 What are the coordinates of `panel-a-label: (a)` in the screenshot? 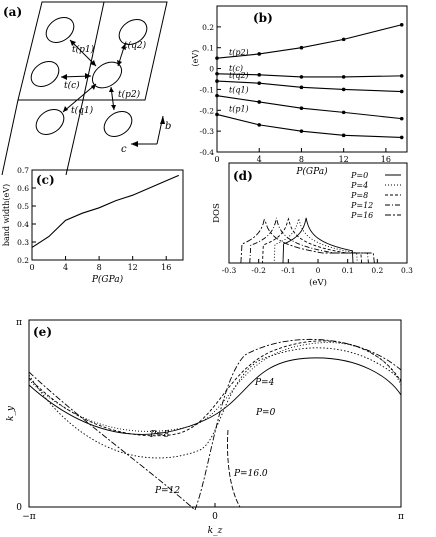 It's located at (12, 12).